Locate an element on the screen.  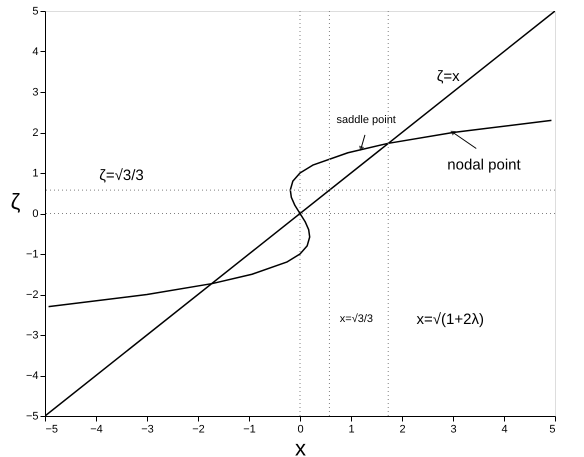
y-tick-label: 5 is located at coordinates (35, 12).